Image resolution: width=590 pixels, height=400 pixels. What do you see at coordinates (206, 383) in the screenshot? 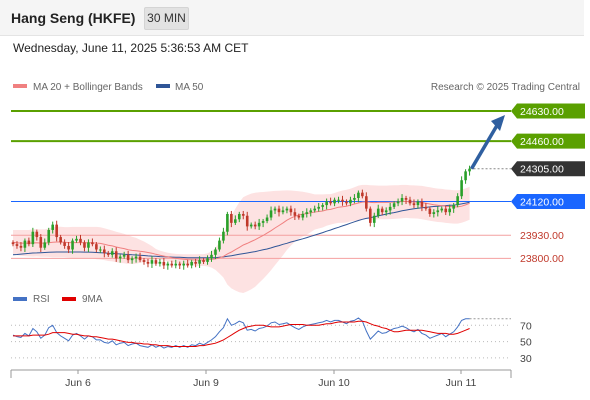
I see `x-tick-label: Jun 9` at bounding box center [206, 383].